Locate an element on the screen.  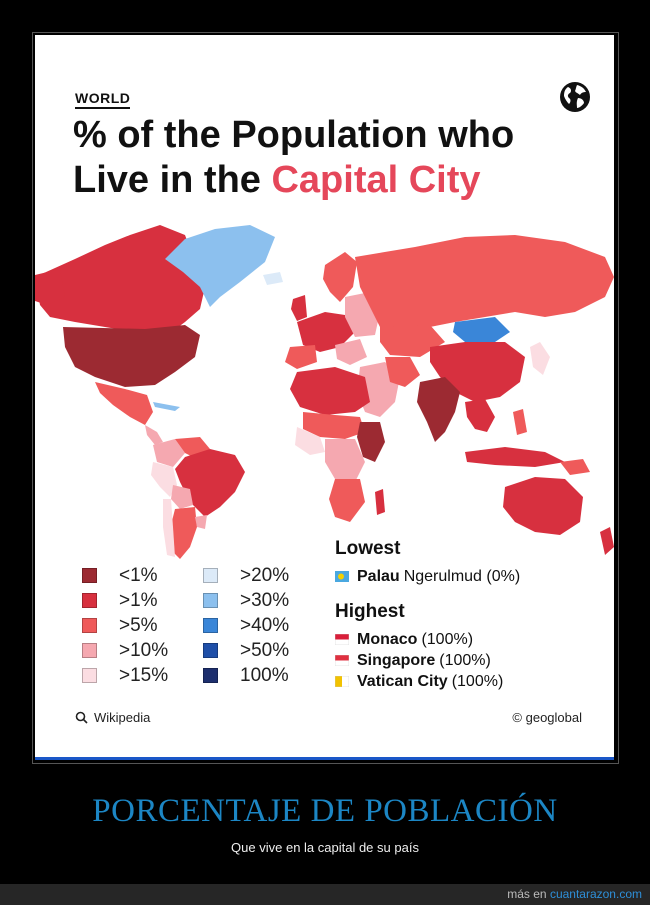
source-label: Wikipedia is located at coordinates (112, 717).